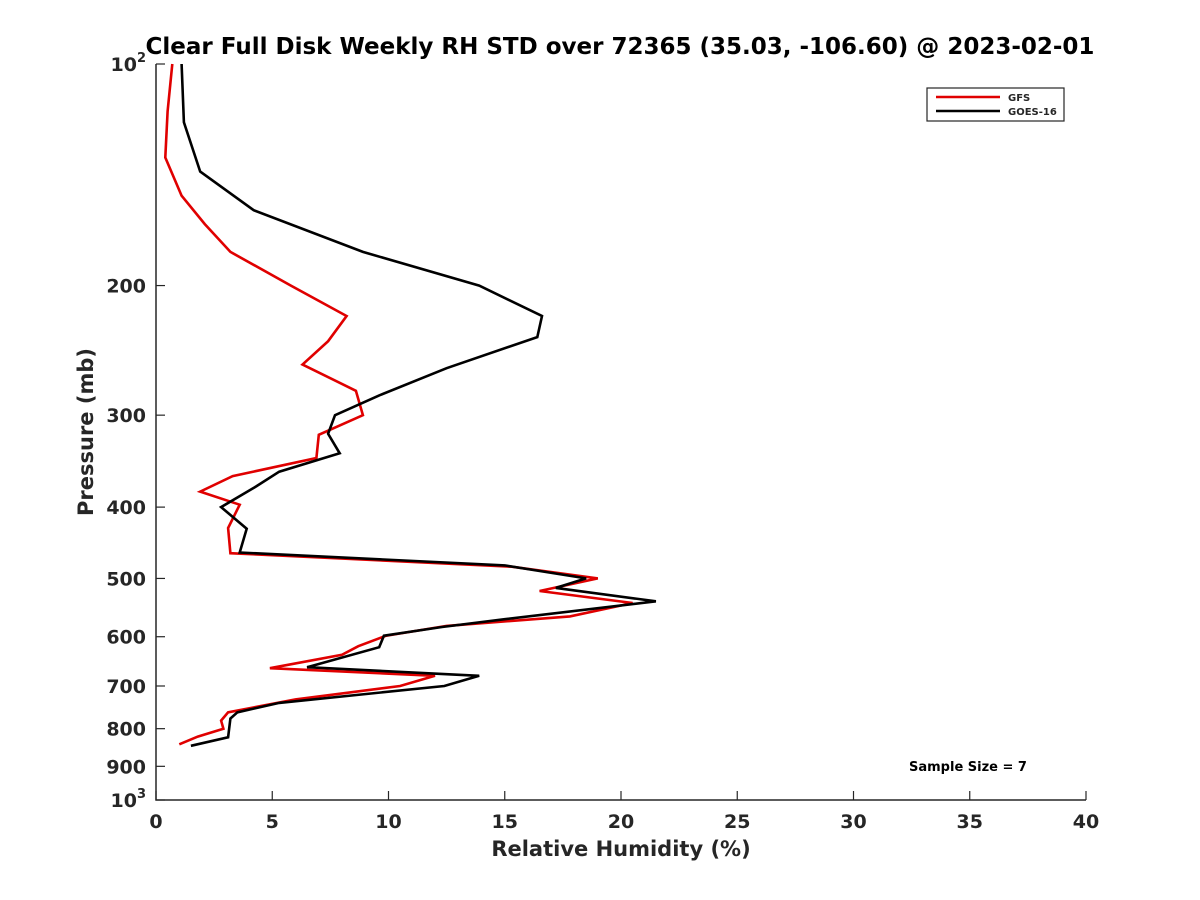 The height and width of the screenshot is (900, 1200). Describe the element at coordinates (135, 431) in the screenshot. I see `y-axis-ticks: 10² 200 300 400 500 600 700 800 900 10³` at that location.